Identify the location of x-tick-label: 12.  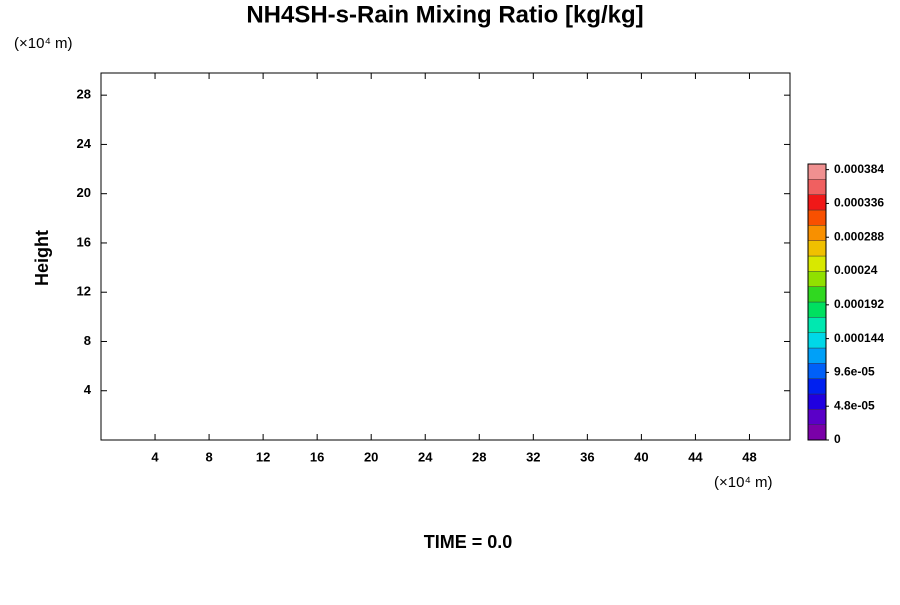
(263, 456).